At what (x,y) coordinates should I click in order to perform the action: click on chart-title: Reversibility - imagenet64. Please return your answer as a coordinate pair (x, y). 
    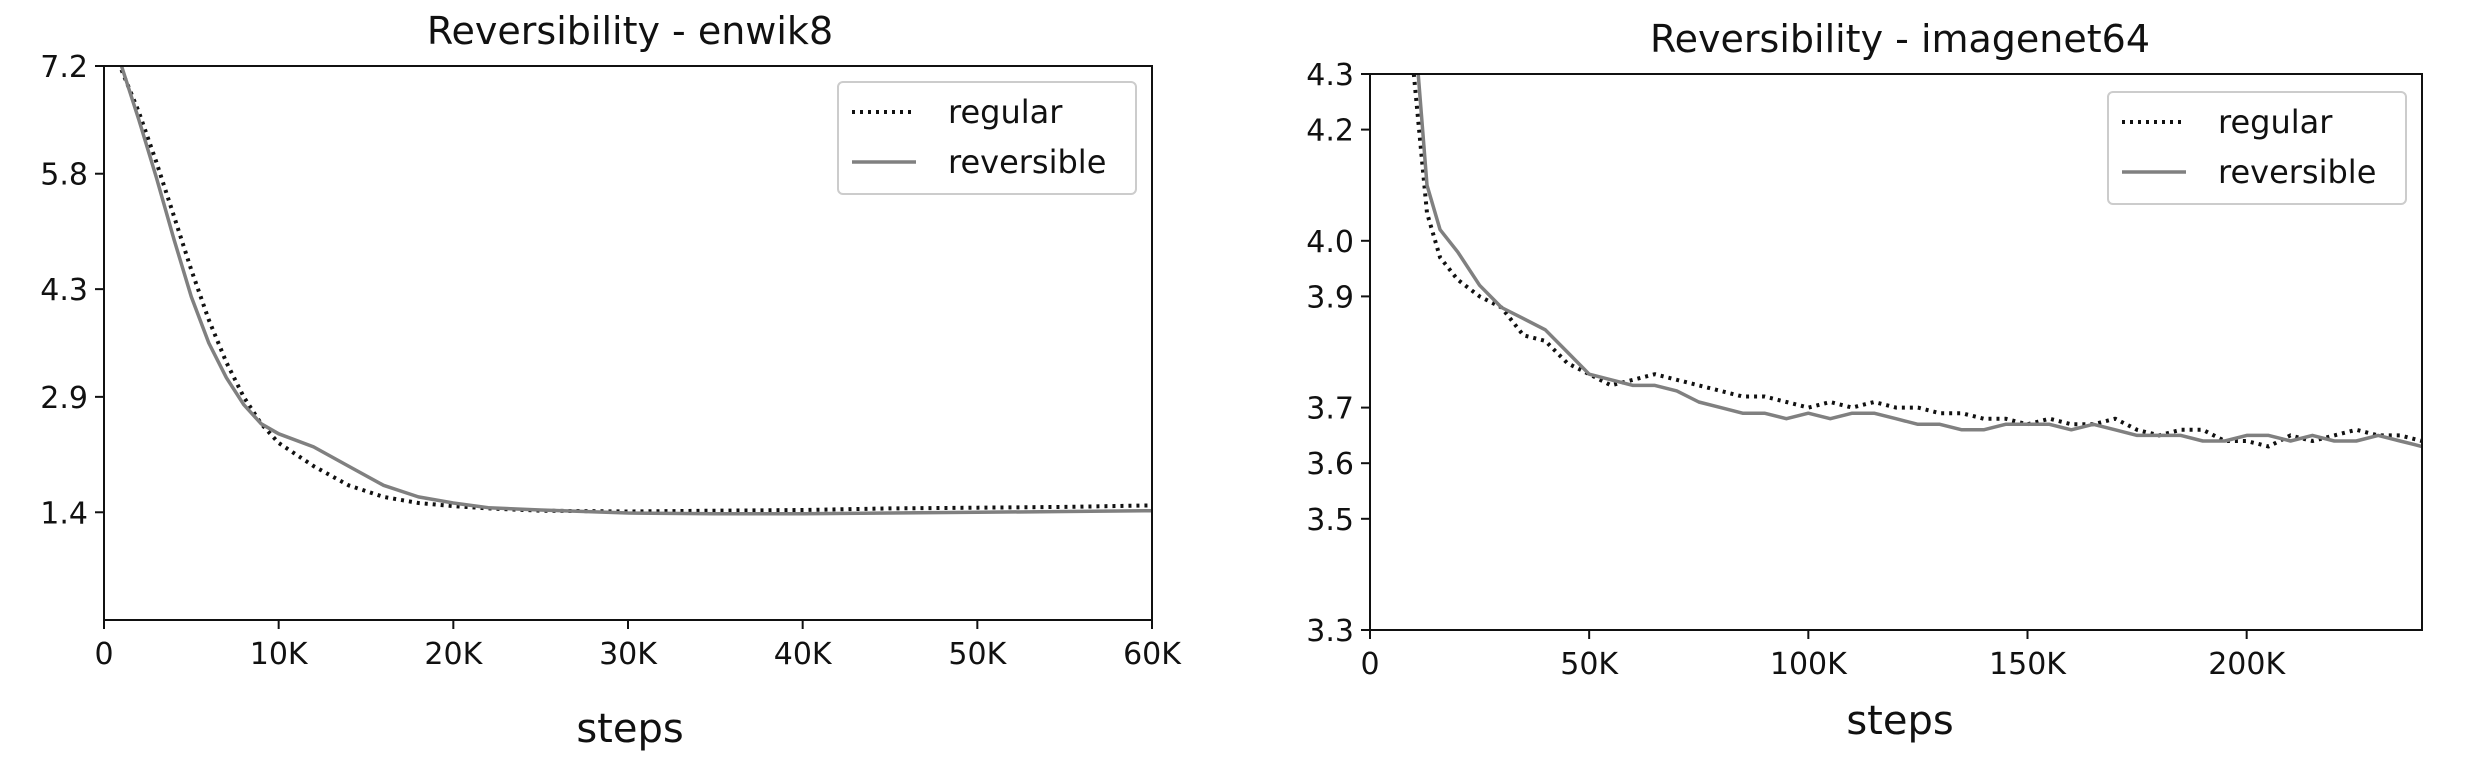
    Looking at the image, I should click on (1900, 39).